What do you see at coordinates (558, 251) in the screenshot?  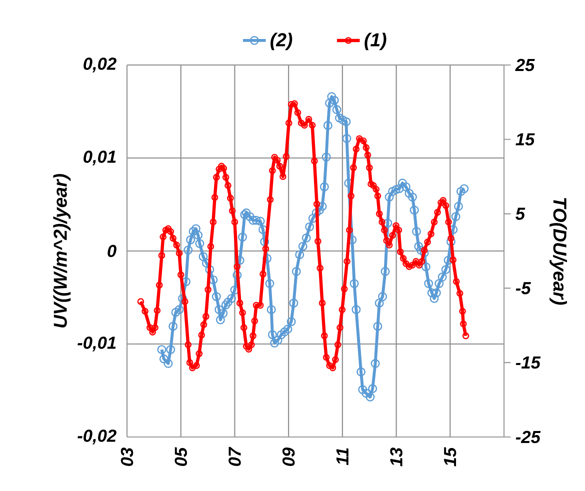 I see `y2-axis-title: TO(DU/year)` at bounding box center [558, 251].